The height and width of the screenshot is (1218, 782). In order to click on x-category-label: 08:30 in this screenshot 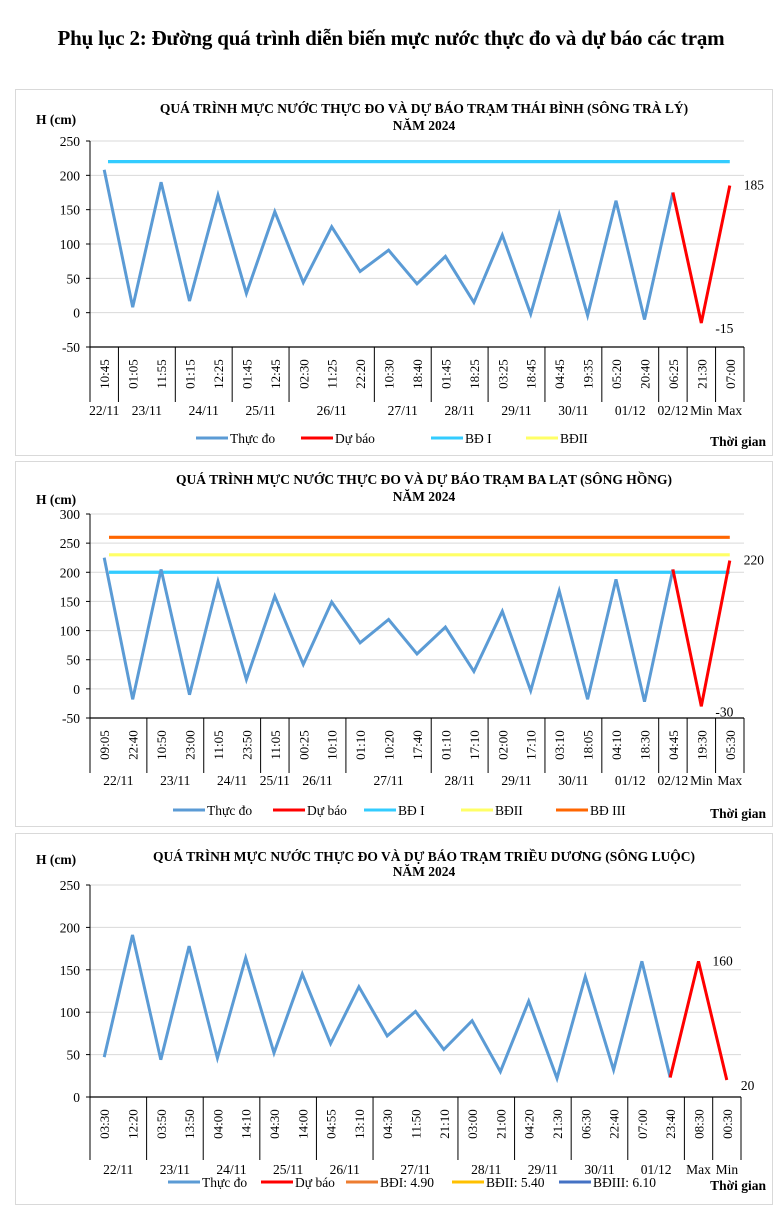, I will do `click(699, 1124)`.